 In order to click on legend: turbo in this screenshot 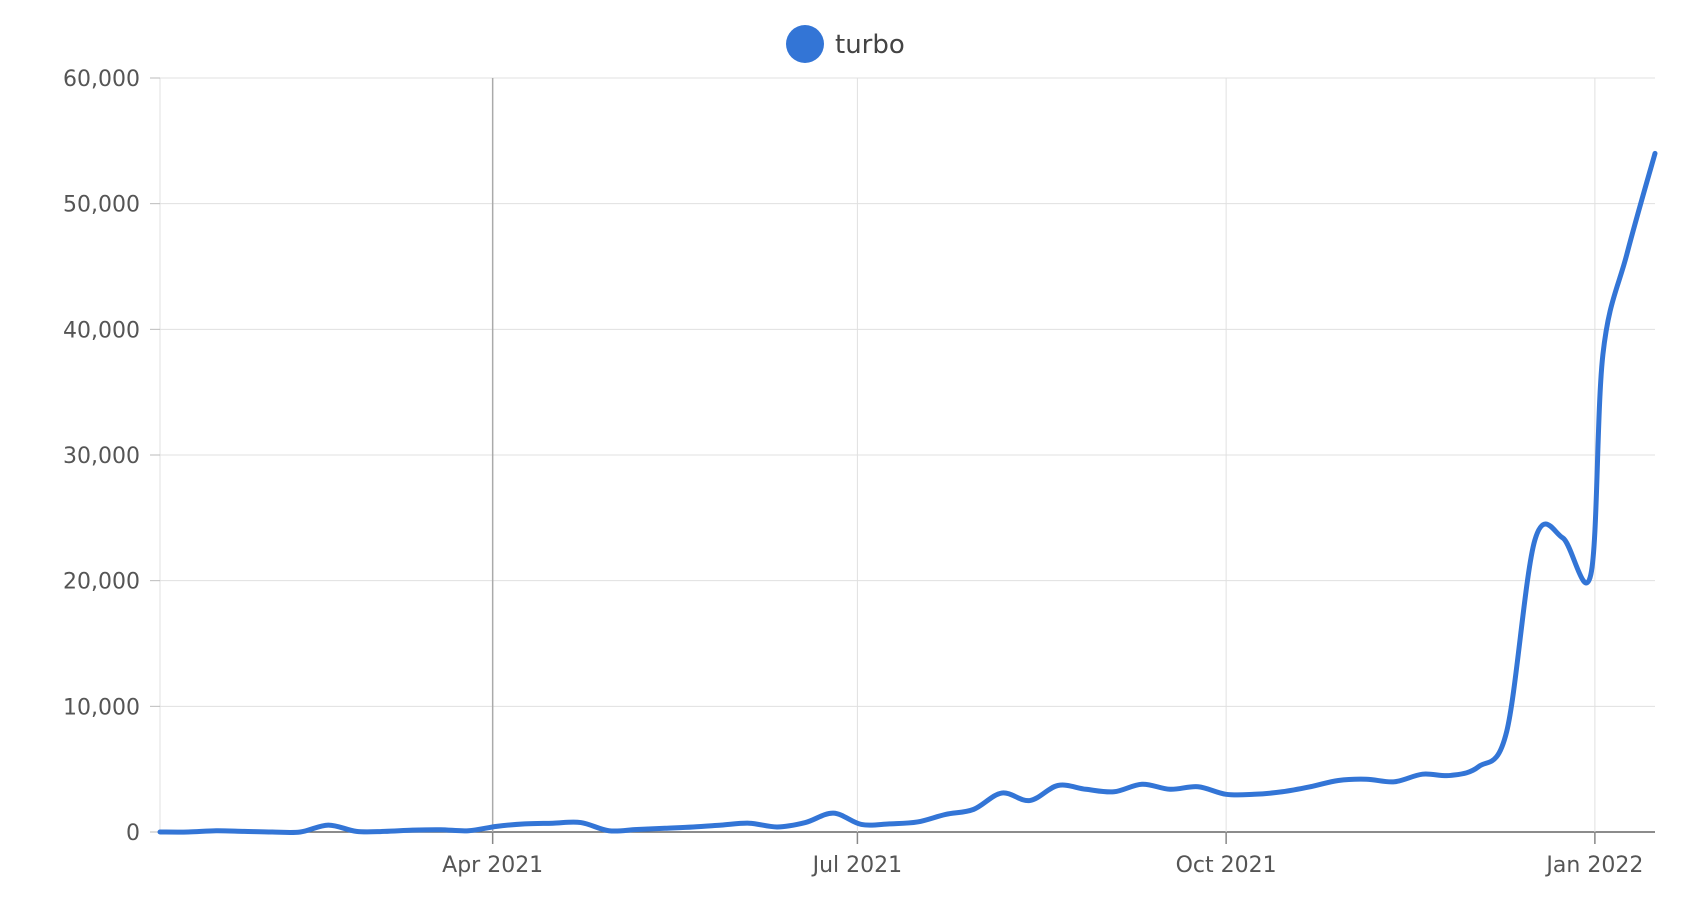, I will do `click(845, 44)`.